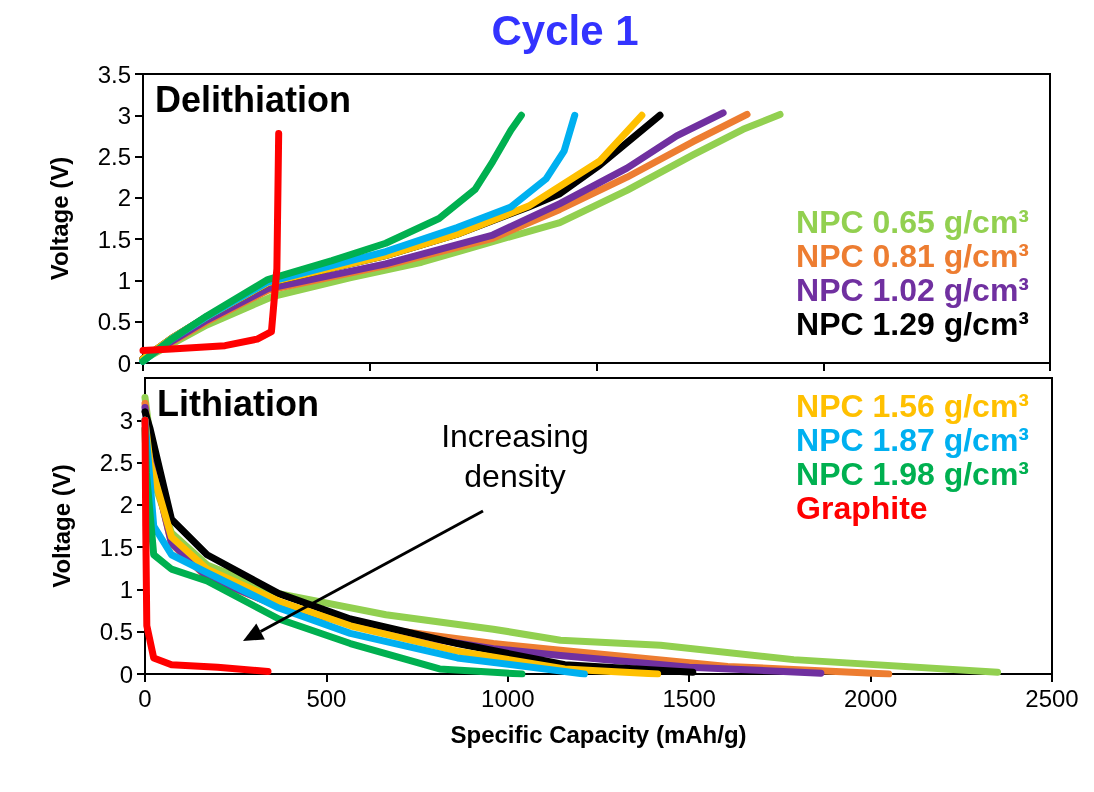 The width and height of the screenshot is (1094, 792). Describe the element at coordinates (1052, 698) in the screenshot. I see `x-tick-label: 2500` at that location.